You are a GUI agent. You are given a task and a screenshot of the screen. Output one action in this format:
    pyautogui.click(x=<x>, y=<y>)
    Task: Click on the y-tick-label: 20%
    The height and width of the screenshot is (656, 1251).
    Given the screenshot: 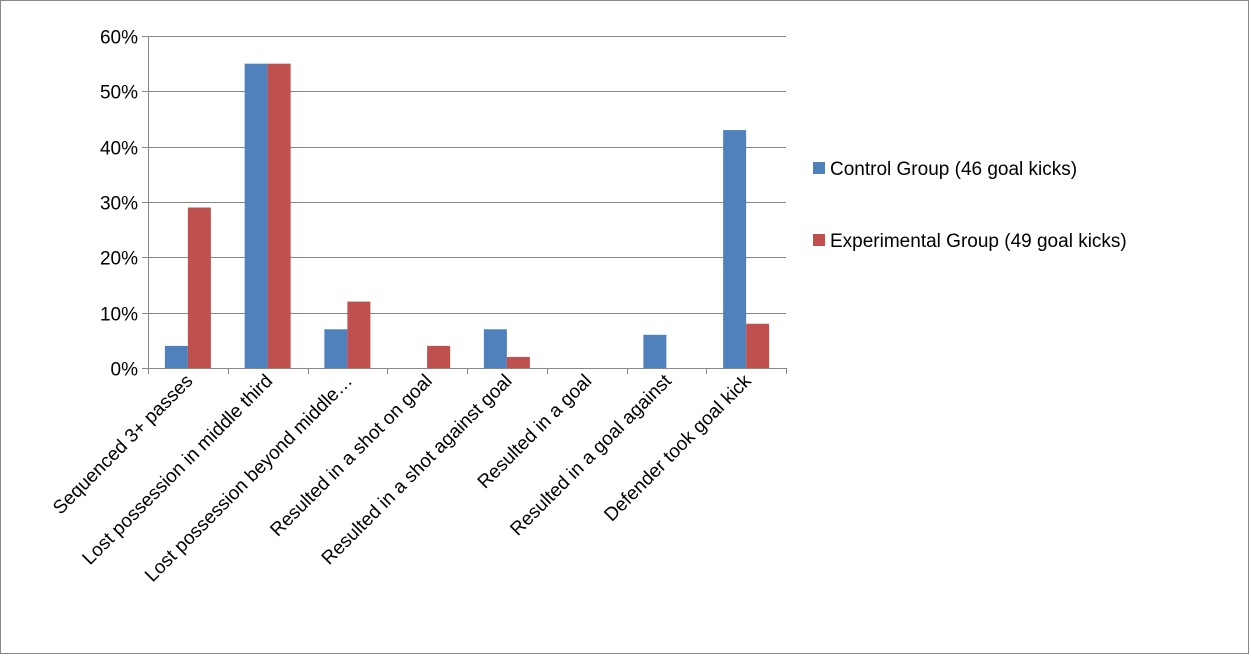 What is the action you would take?
    pyautogui.click(x=119, y=259)
    